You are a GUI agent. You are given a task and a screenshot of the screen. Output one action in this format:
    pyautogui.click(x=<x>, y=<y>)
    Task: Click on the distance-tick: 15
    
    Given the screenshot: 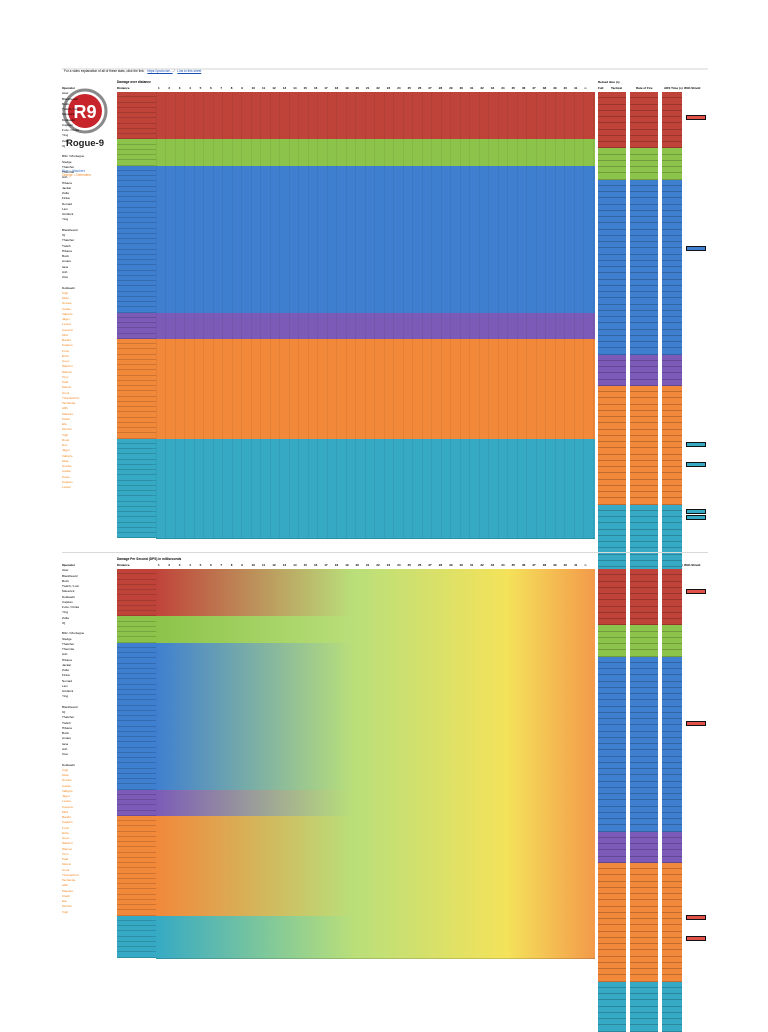 What is the action you would take?
    pyautogui.click(x=305, y=565)
    